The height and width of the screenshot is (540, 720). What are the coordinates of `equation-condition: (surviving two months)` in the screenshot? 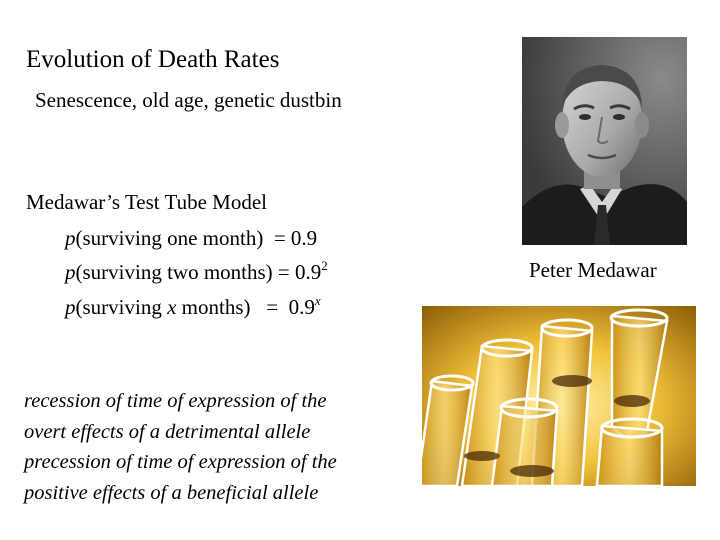 It's located at (174, 272).